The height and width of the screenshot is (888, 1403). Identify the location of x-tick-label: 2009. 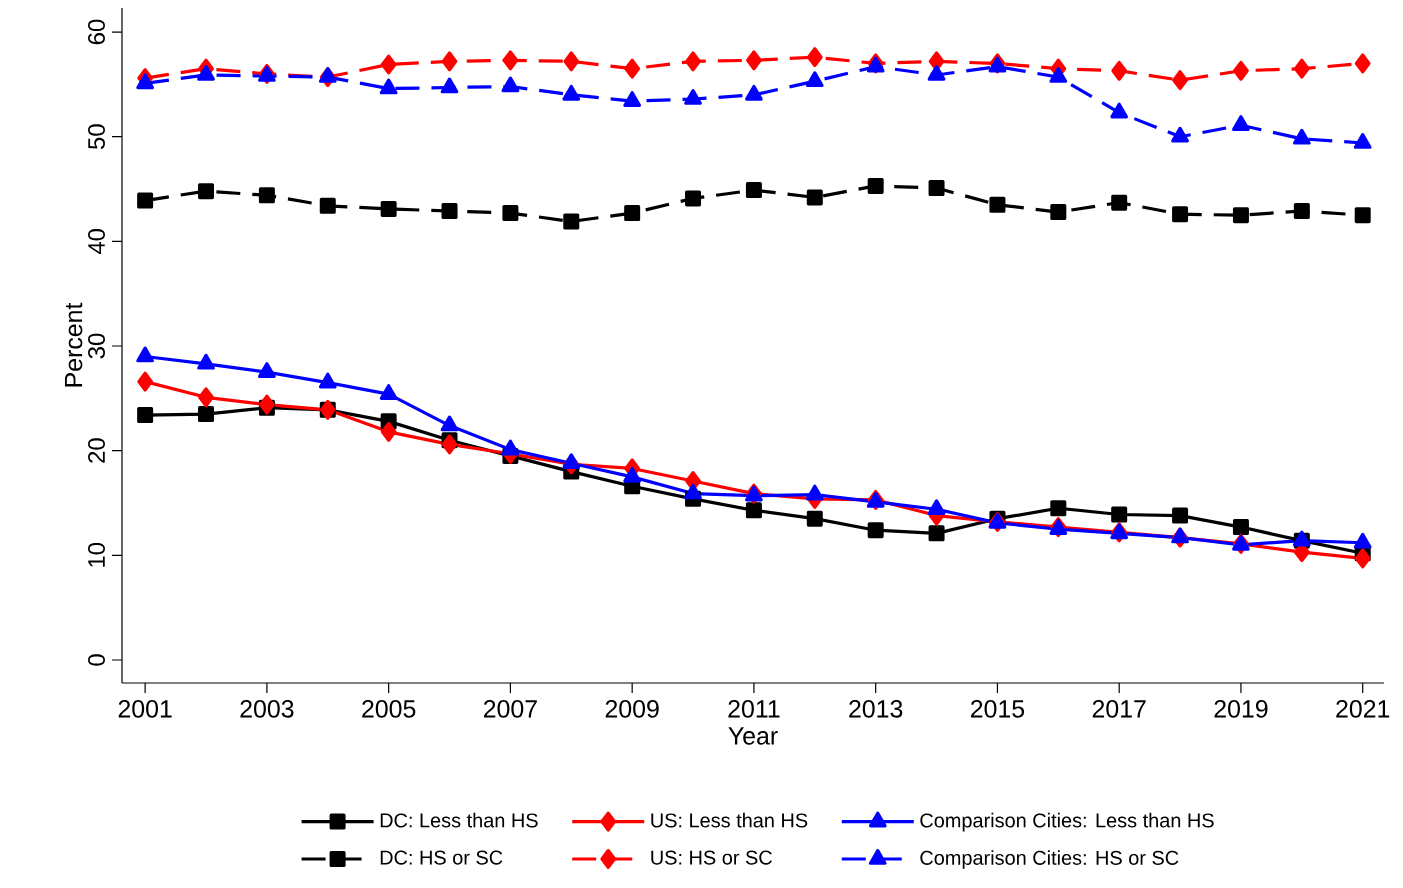
(632, 709).